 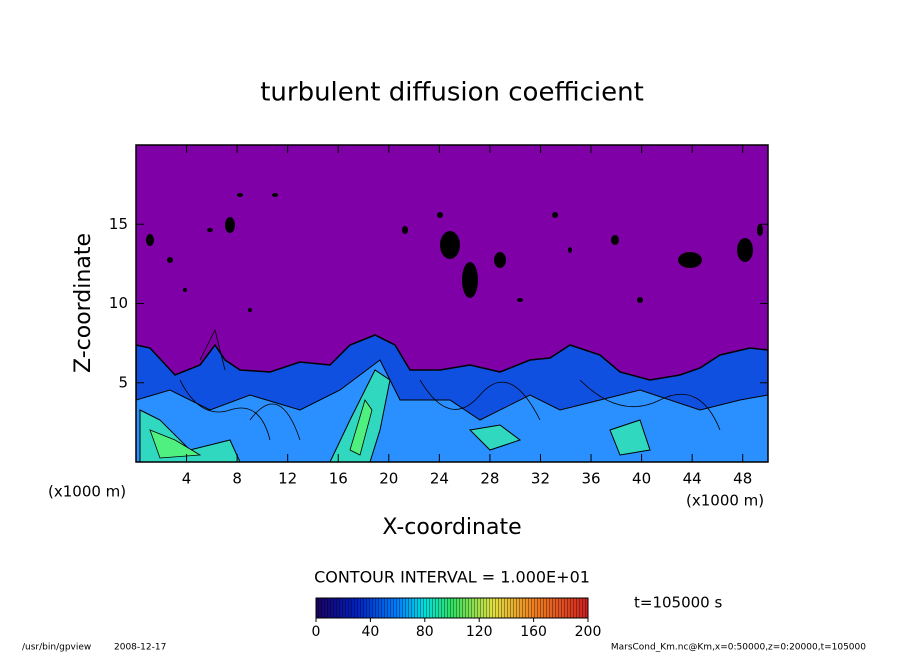 What do you see at coordinates (533, 632) in the screenshot?
I see `colorbar-tick-label: 160` at bounding box center [533, 632].